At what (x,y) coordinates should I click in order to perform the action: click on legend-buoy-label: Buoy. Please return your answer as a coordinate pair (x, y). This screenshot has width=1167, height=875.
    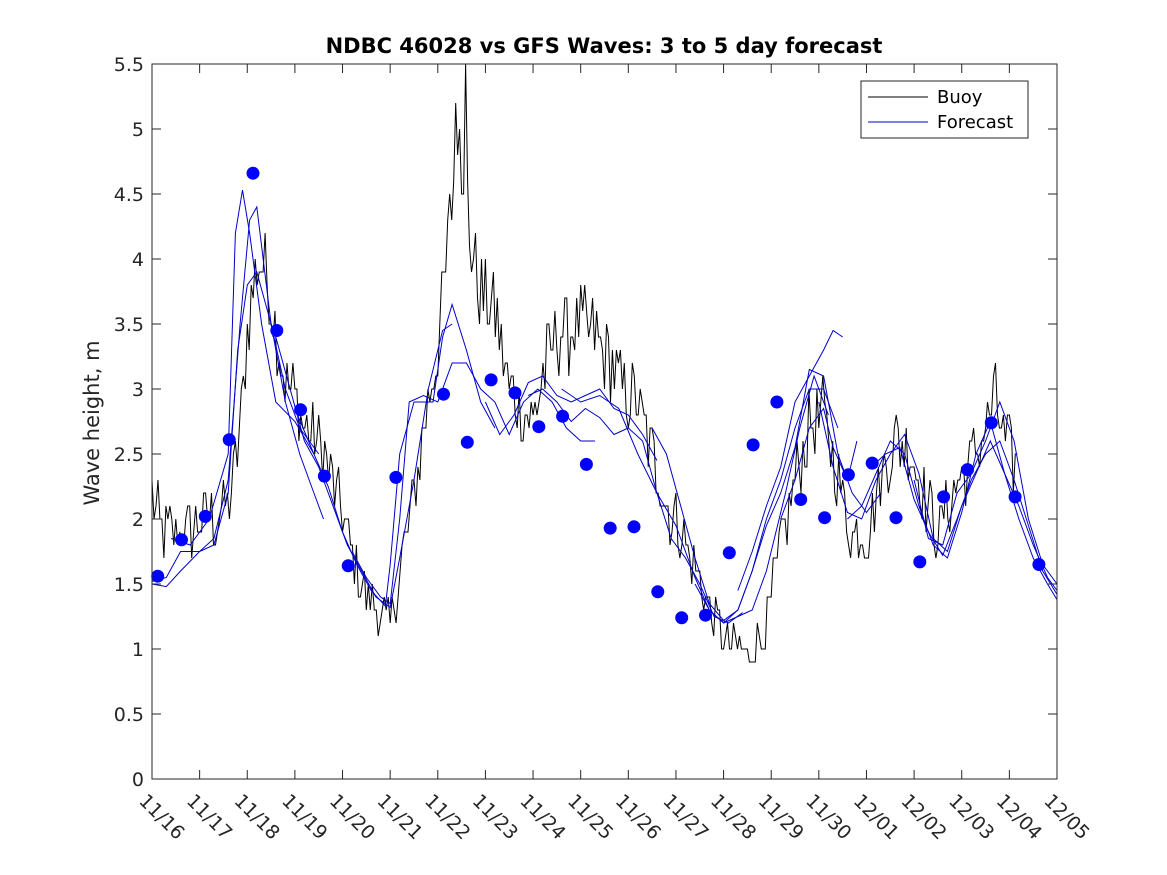
    Looking at the image, I should click on (960, 97).